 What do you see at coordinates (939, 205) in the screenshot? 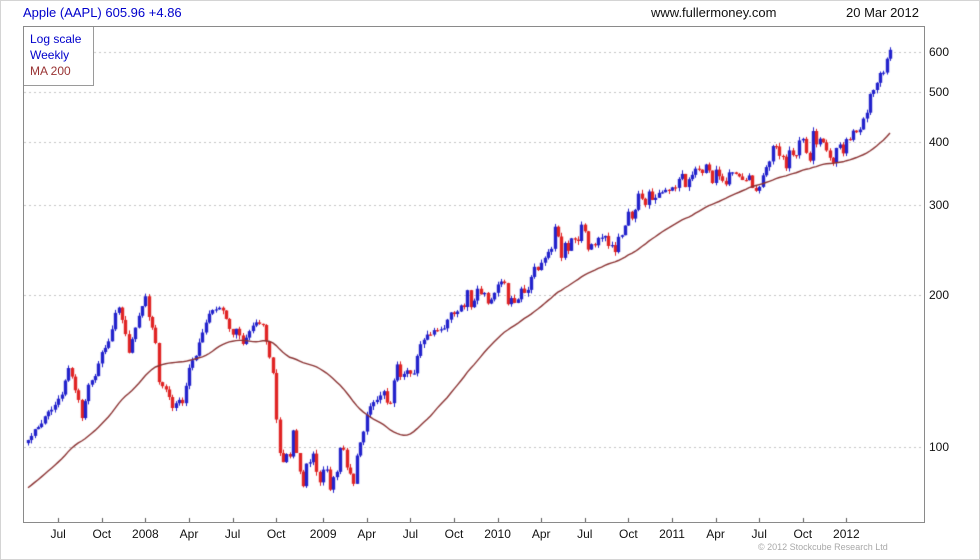
I see `y-axis-label: 300` at bounding box center [939, 205].